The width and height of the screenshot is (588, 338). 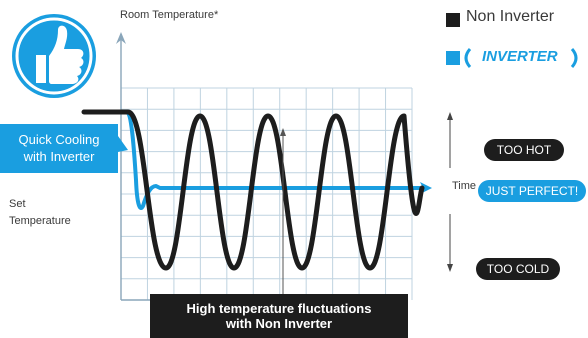 What do you see at coordinates (40, 212) in the screenshot?
I see `set-temperature-label: Set Temperature` at bounding box center [40, 212].